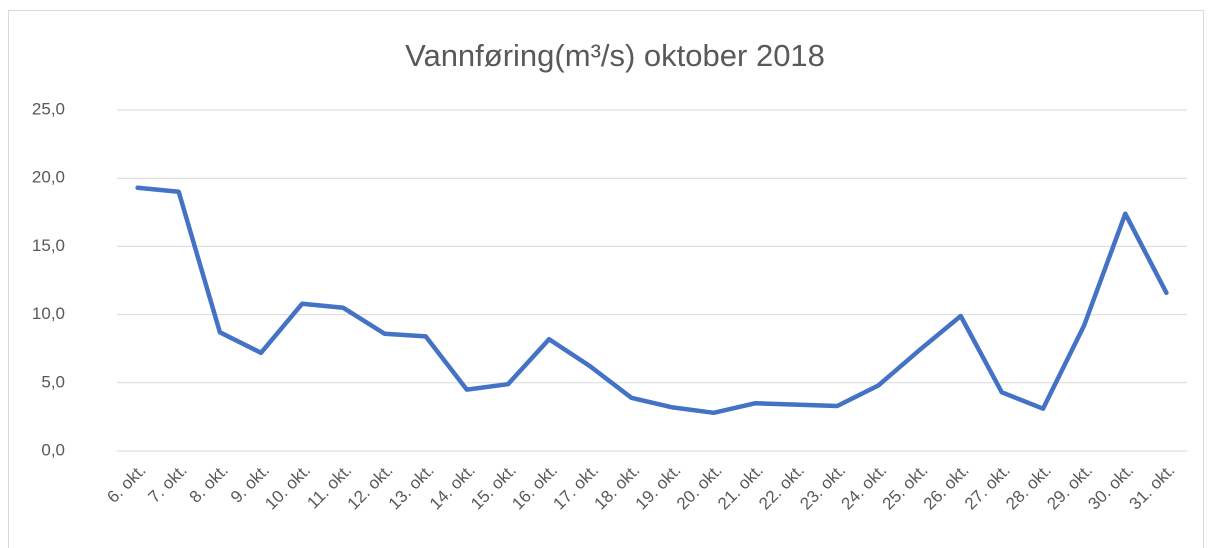 This screenshot has width=1212, height=548. Describe the element at coordinates (53, 449) in the screenshot. I see `y-tick-label: 0,0` at that location.